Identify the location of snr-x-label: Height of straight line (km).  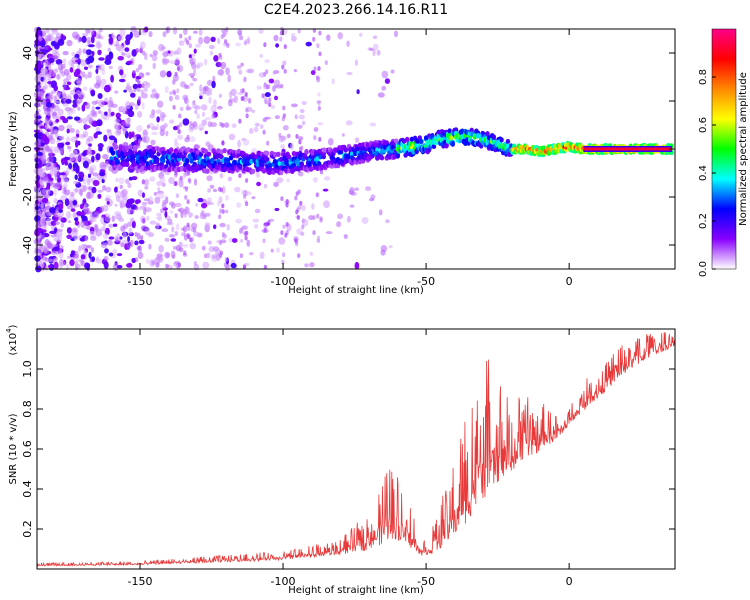
(356, 590).